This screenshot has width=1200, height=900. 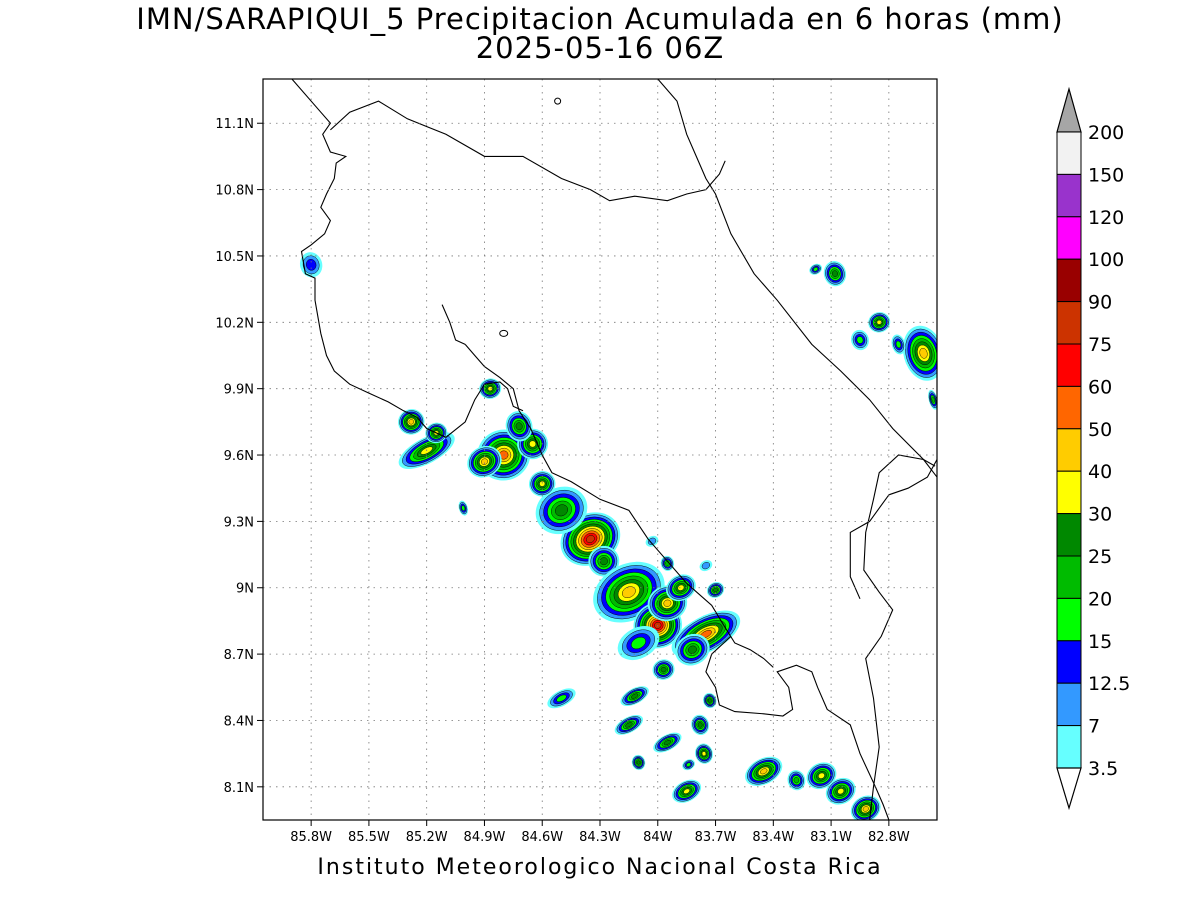 What do you see at coordinates (1100, 515) in the screenshot?
I see `colorbar-label: 30` at bounding box center [1100, 515].